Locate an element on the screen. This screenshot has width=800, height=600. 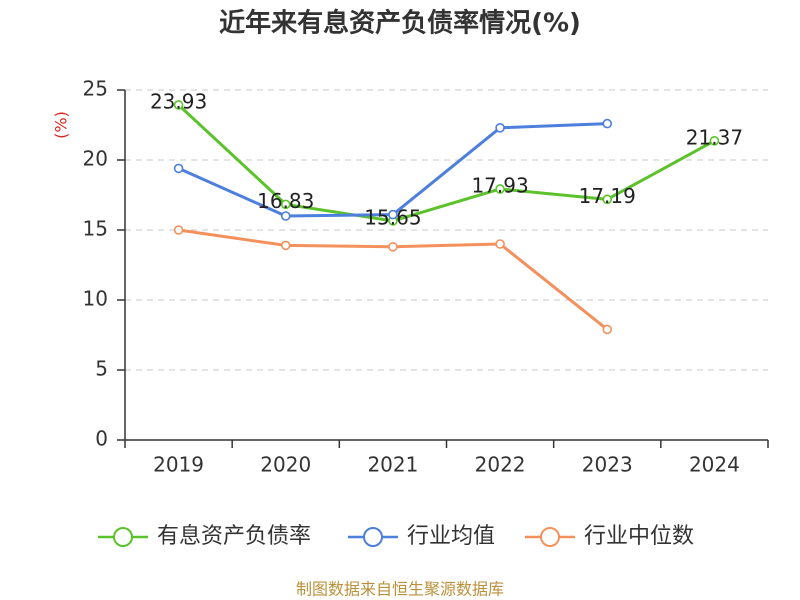
chart-title: 近年来有息资产负债率情况(%) is located at coordinates (400, 23).